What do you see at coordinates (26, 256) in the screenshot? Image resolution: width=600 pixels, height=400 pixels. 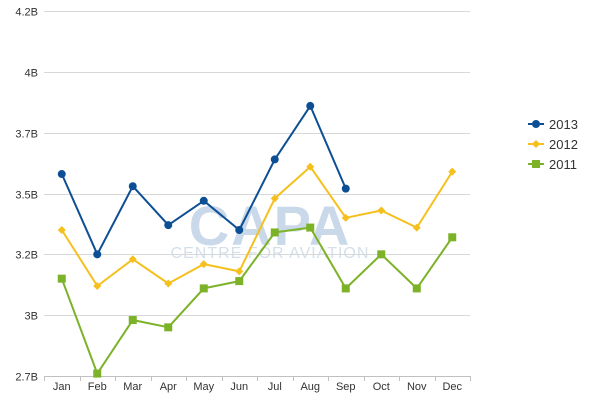 I see `y-tick-label: 3.2B` at bounding box center [26, 256].